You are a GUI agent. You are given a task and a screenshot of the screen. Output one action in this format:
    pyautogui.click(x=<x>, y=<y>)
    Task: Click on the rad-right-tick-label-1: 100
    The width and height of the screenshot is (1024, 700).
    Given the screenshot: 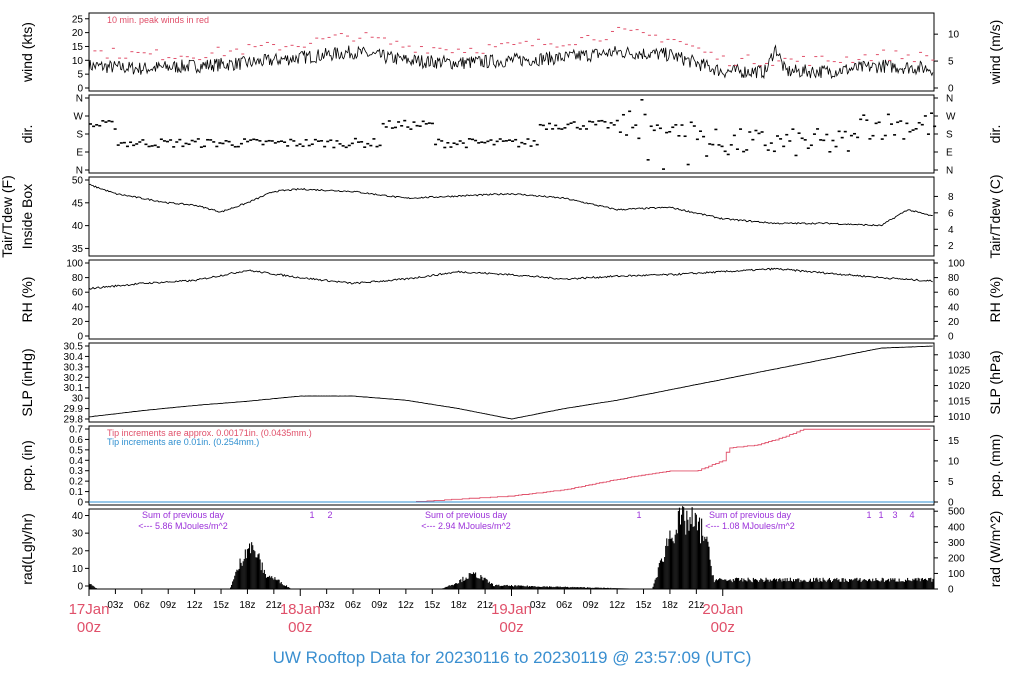 What is the action you would take?
    pyautogui.click(x=956, y=574)
    